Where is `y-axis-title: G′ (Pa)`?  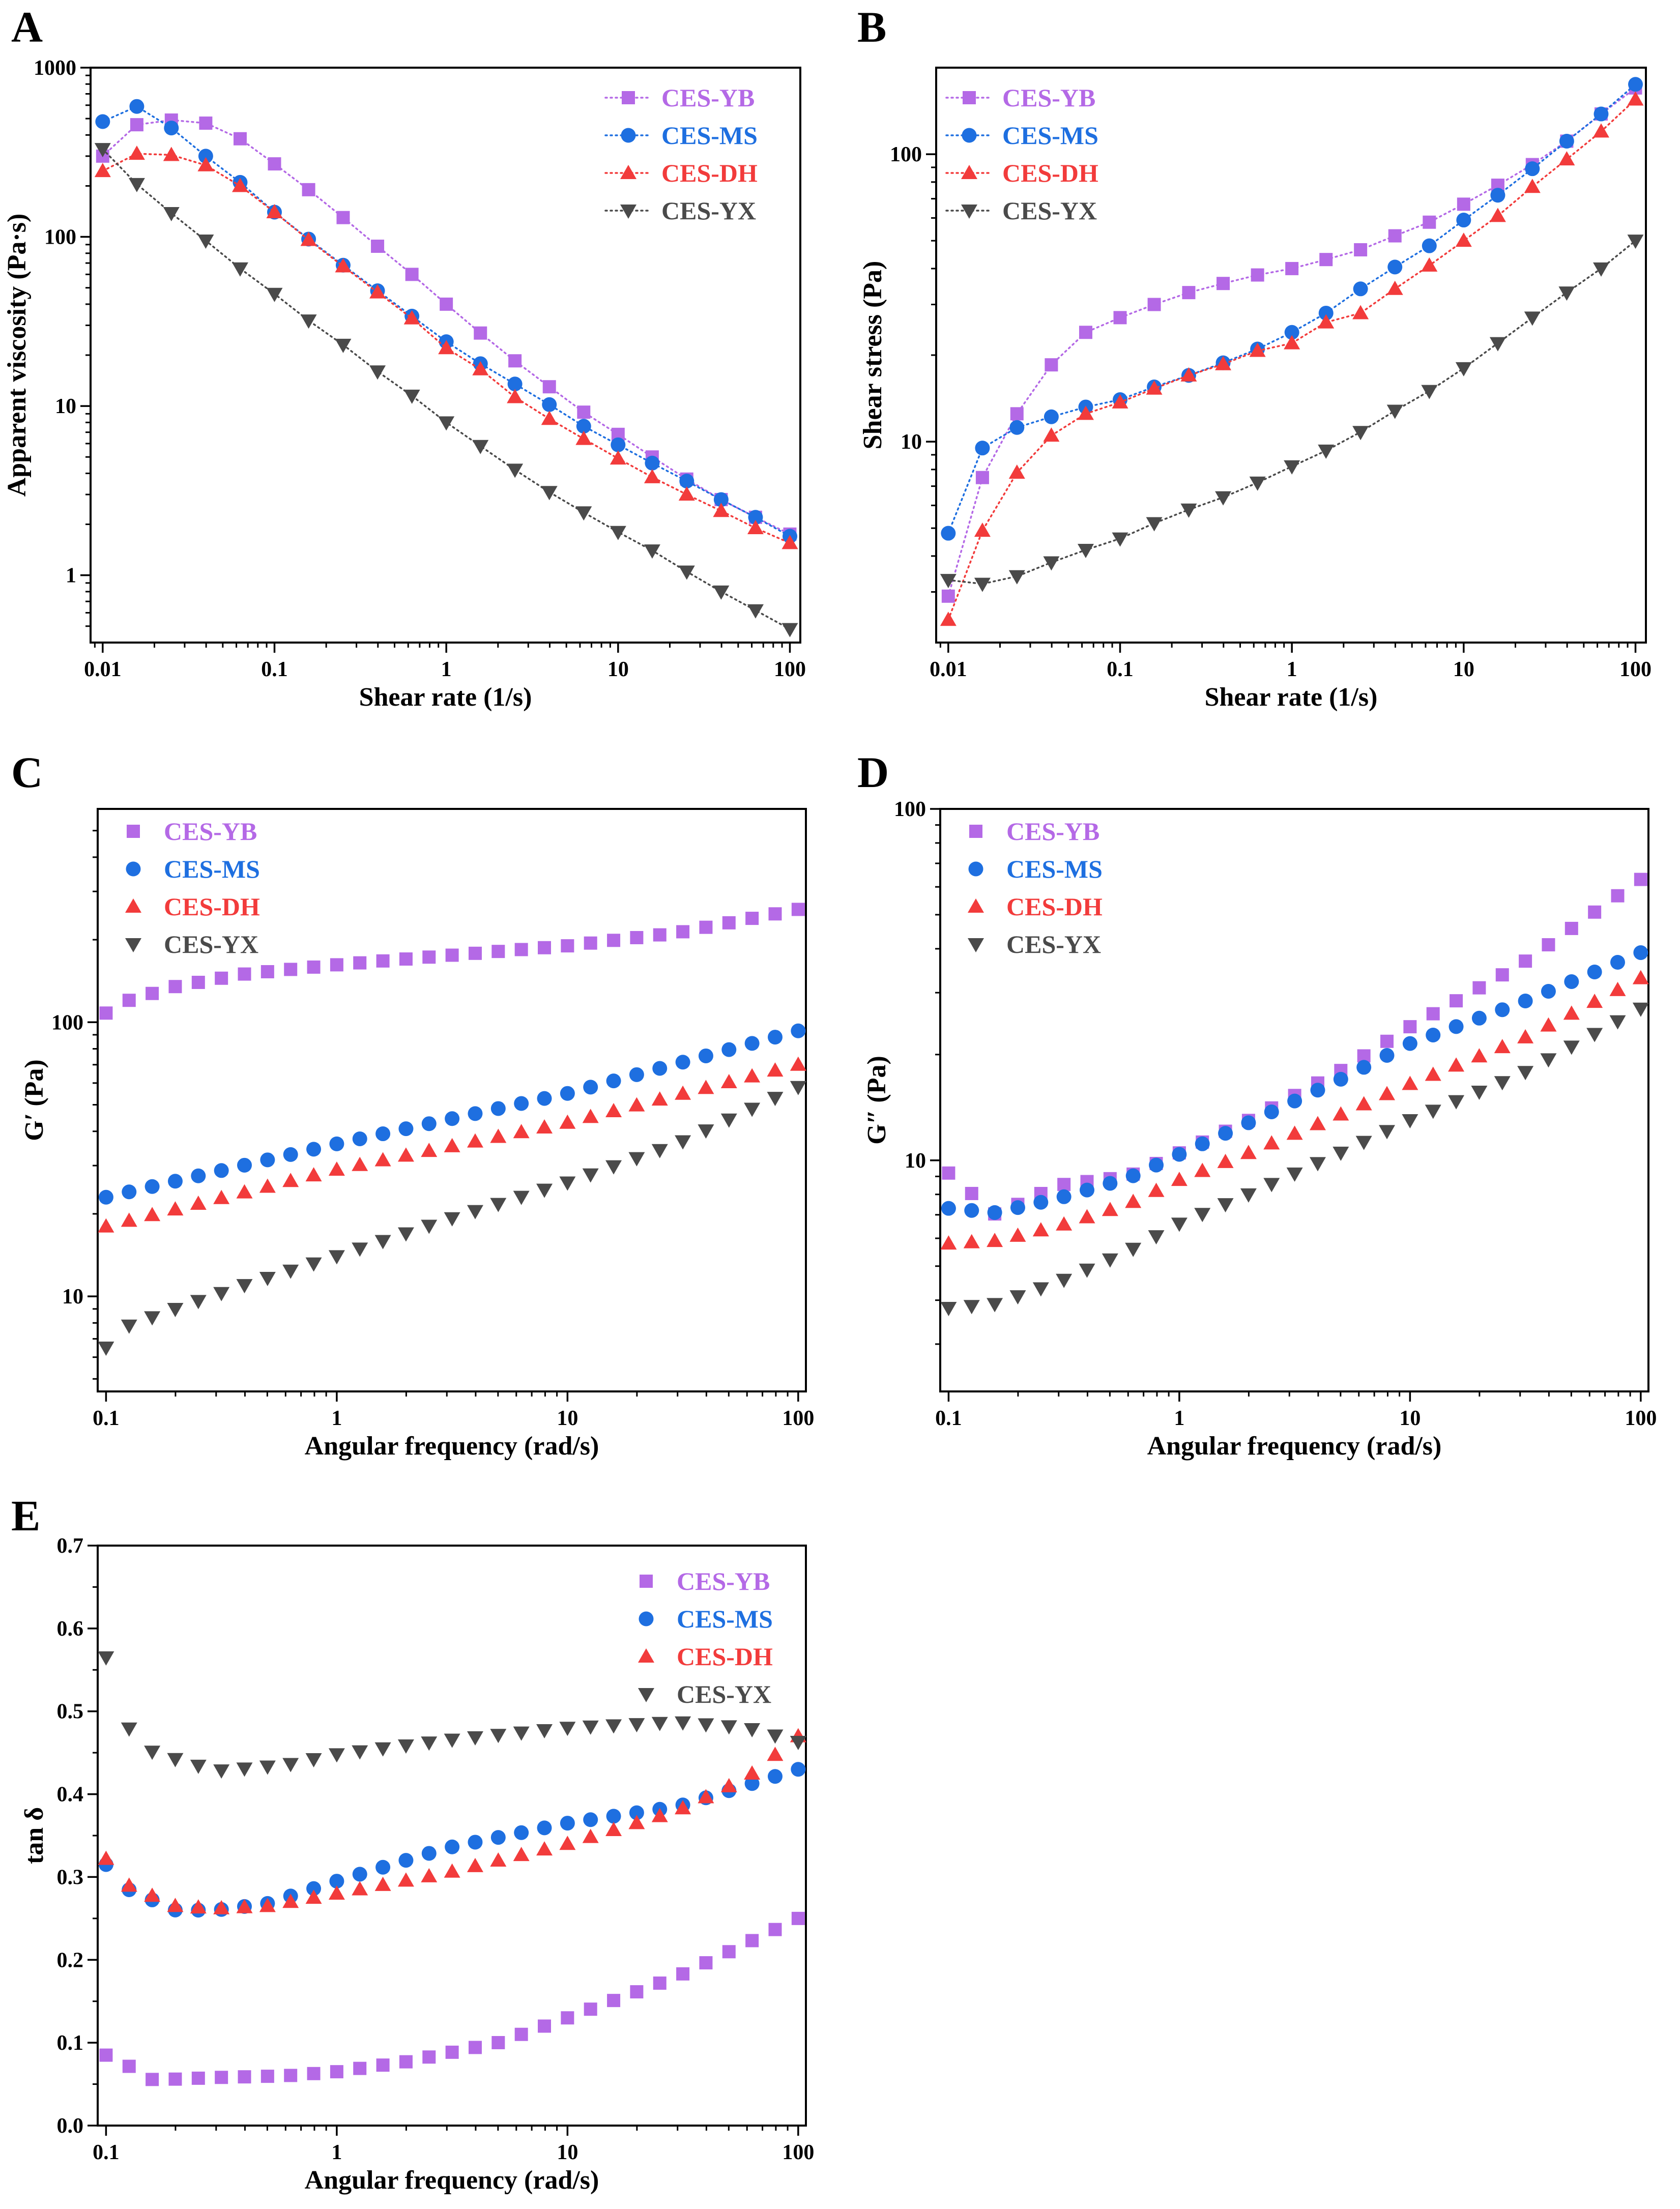
y-axis-title: G′ (Pa) is located at coordinates (34, 1100).